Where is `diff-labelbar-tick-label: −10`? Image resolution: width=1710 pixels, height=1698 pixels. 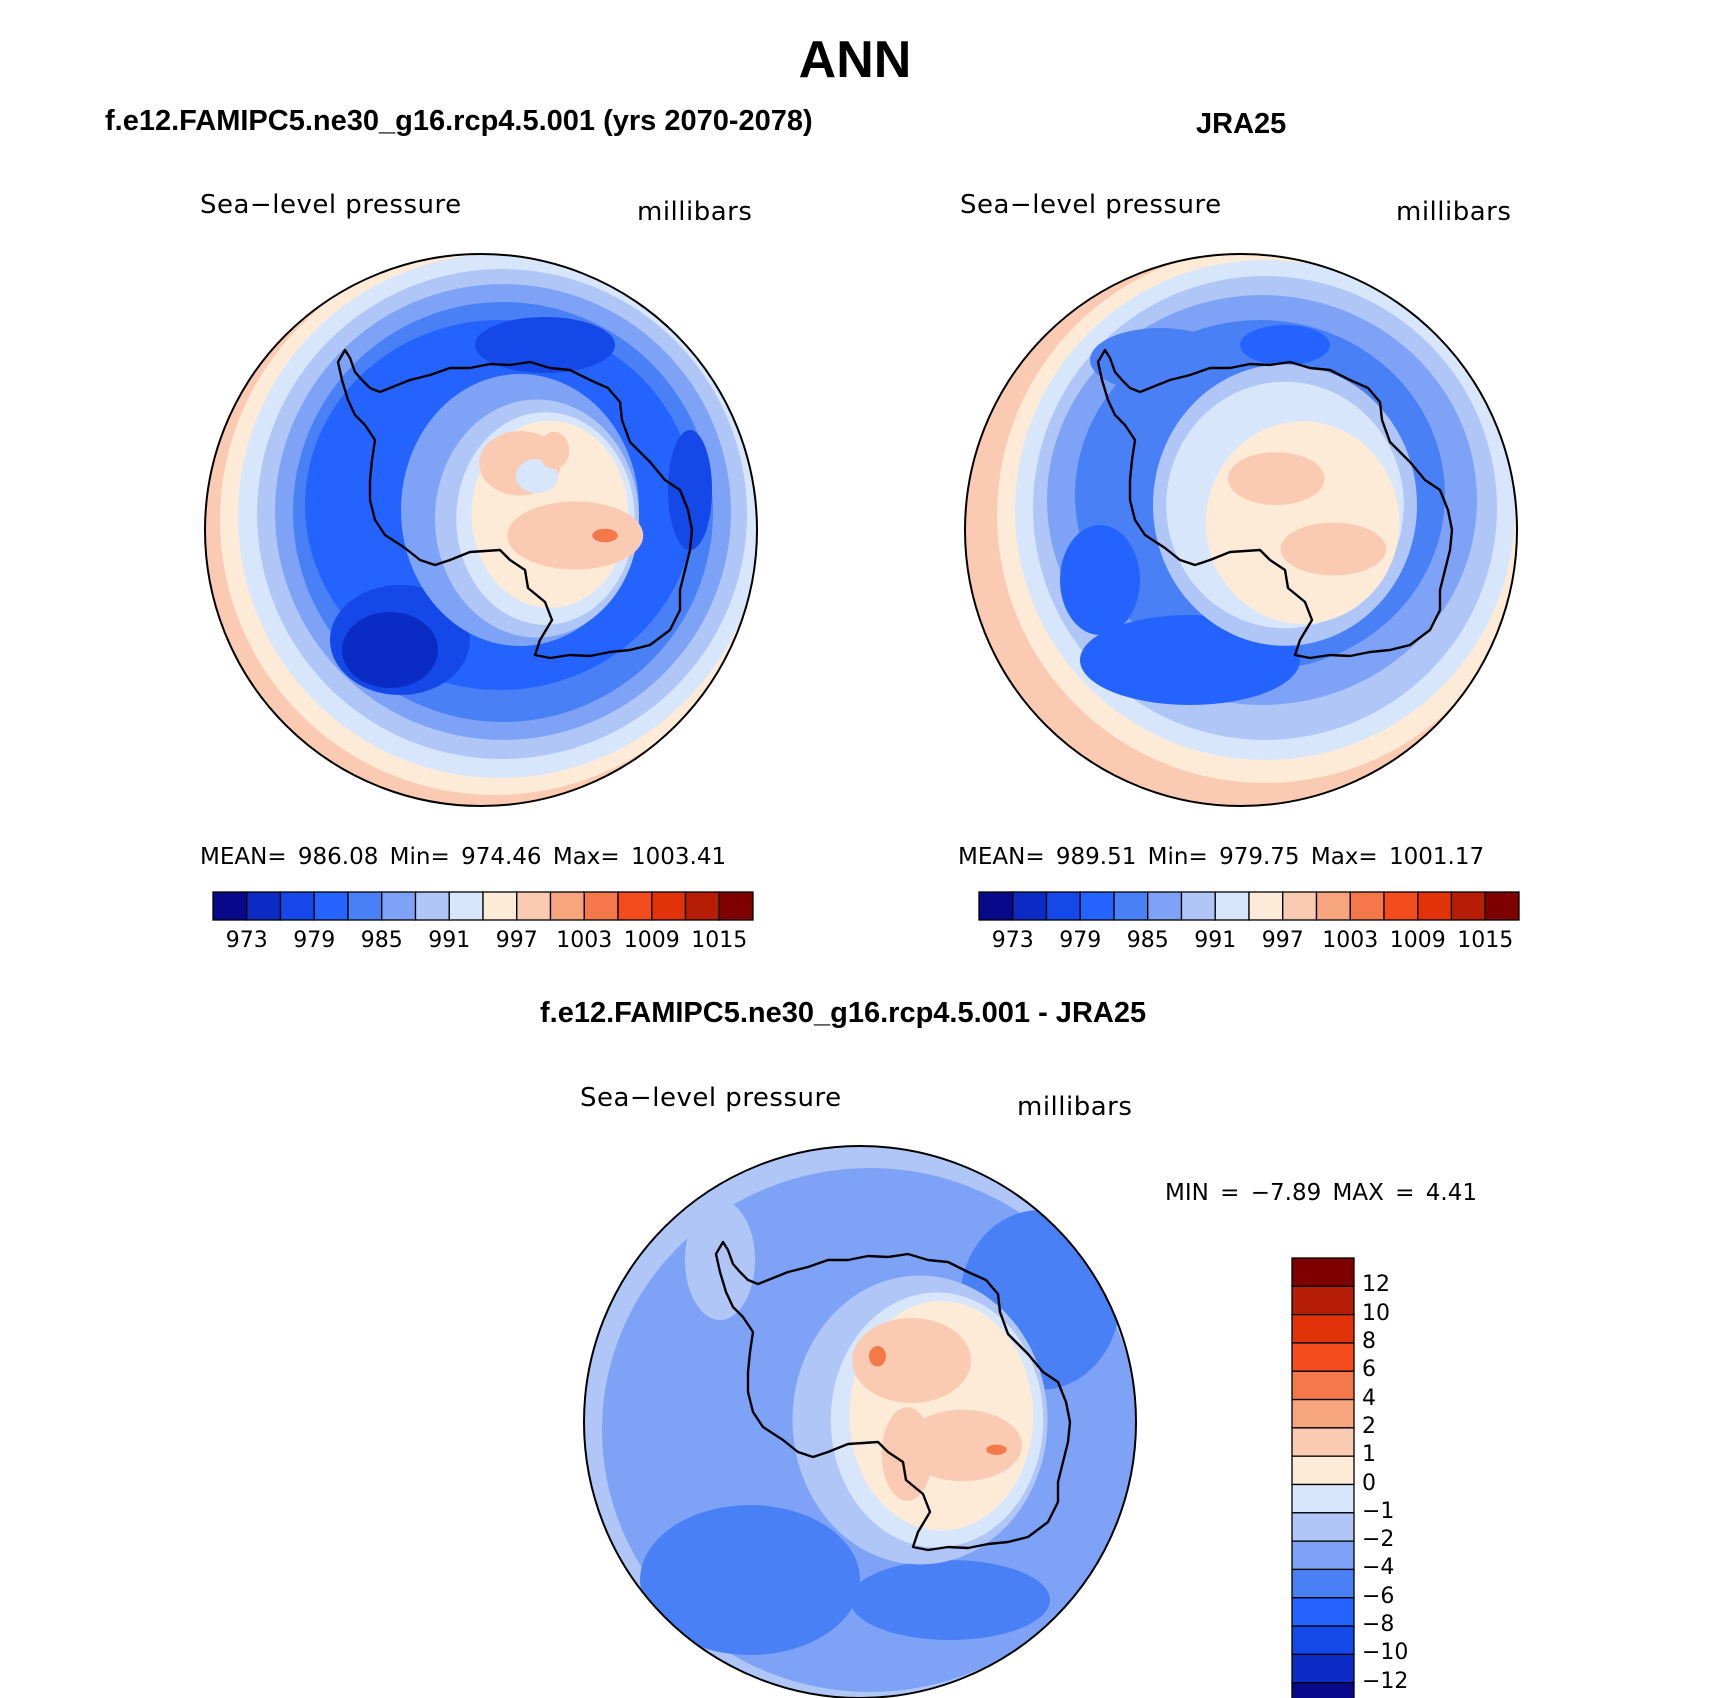
diff-labelbar-tick-label: −10 is located at coordinates (1385, 1653).